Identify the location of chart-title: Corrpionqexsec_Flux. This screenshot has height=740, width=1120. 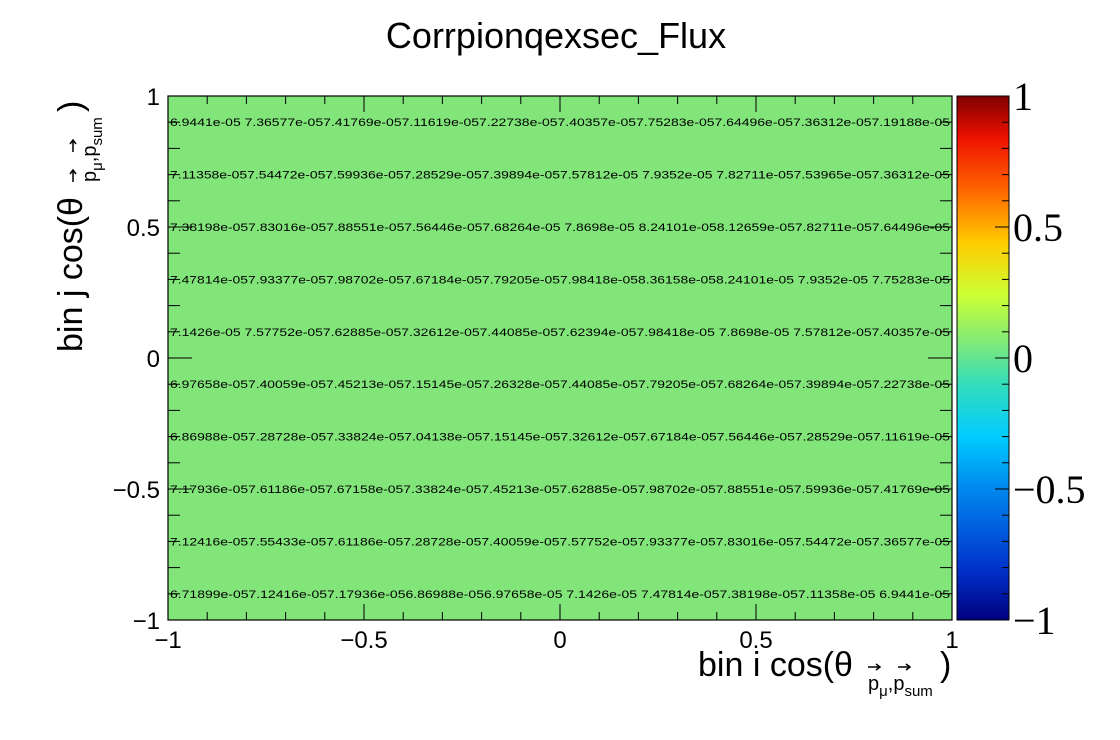
(556, 35).